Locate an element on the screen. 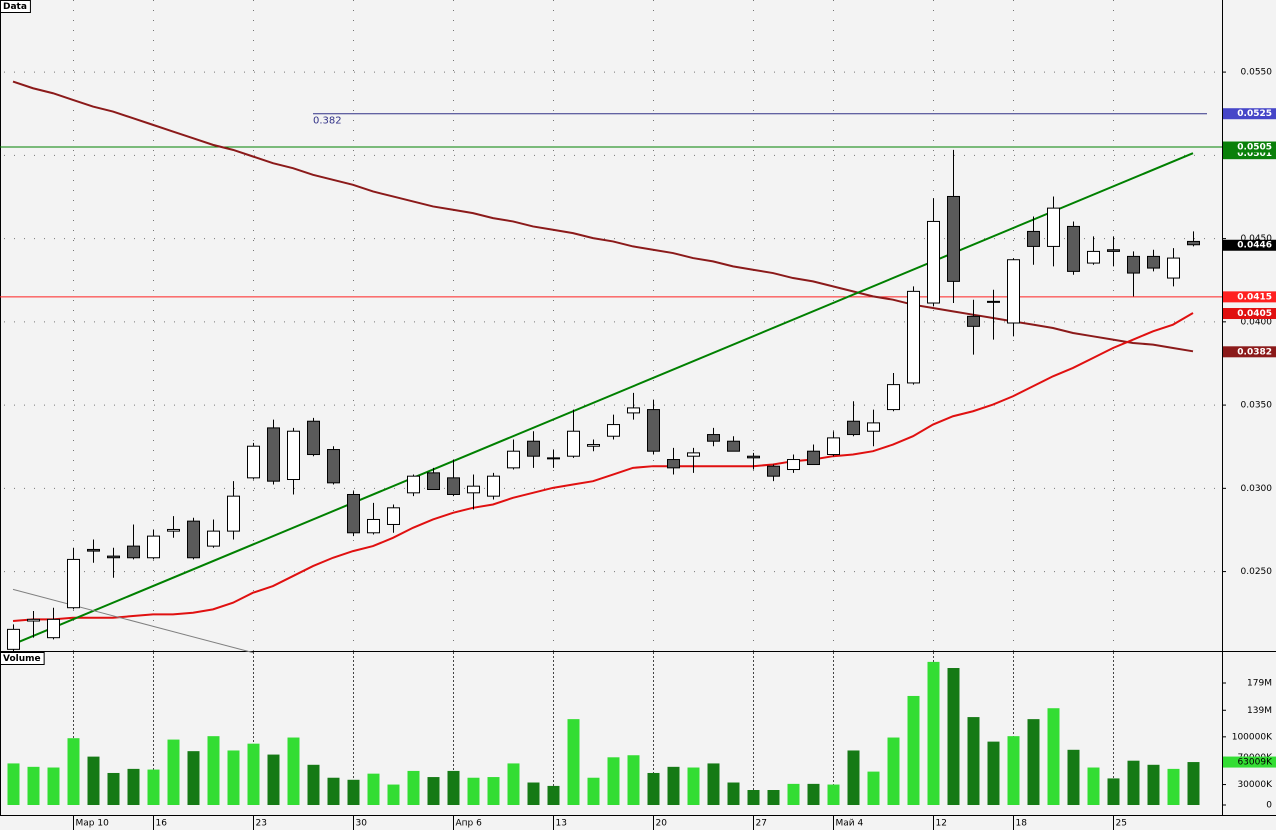 Image resolution: width=1276 pixels, height=830 pixels. x-tick-label: Мар 10 is located at coordinates (93, 824).